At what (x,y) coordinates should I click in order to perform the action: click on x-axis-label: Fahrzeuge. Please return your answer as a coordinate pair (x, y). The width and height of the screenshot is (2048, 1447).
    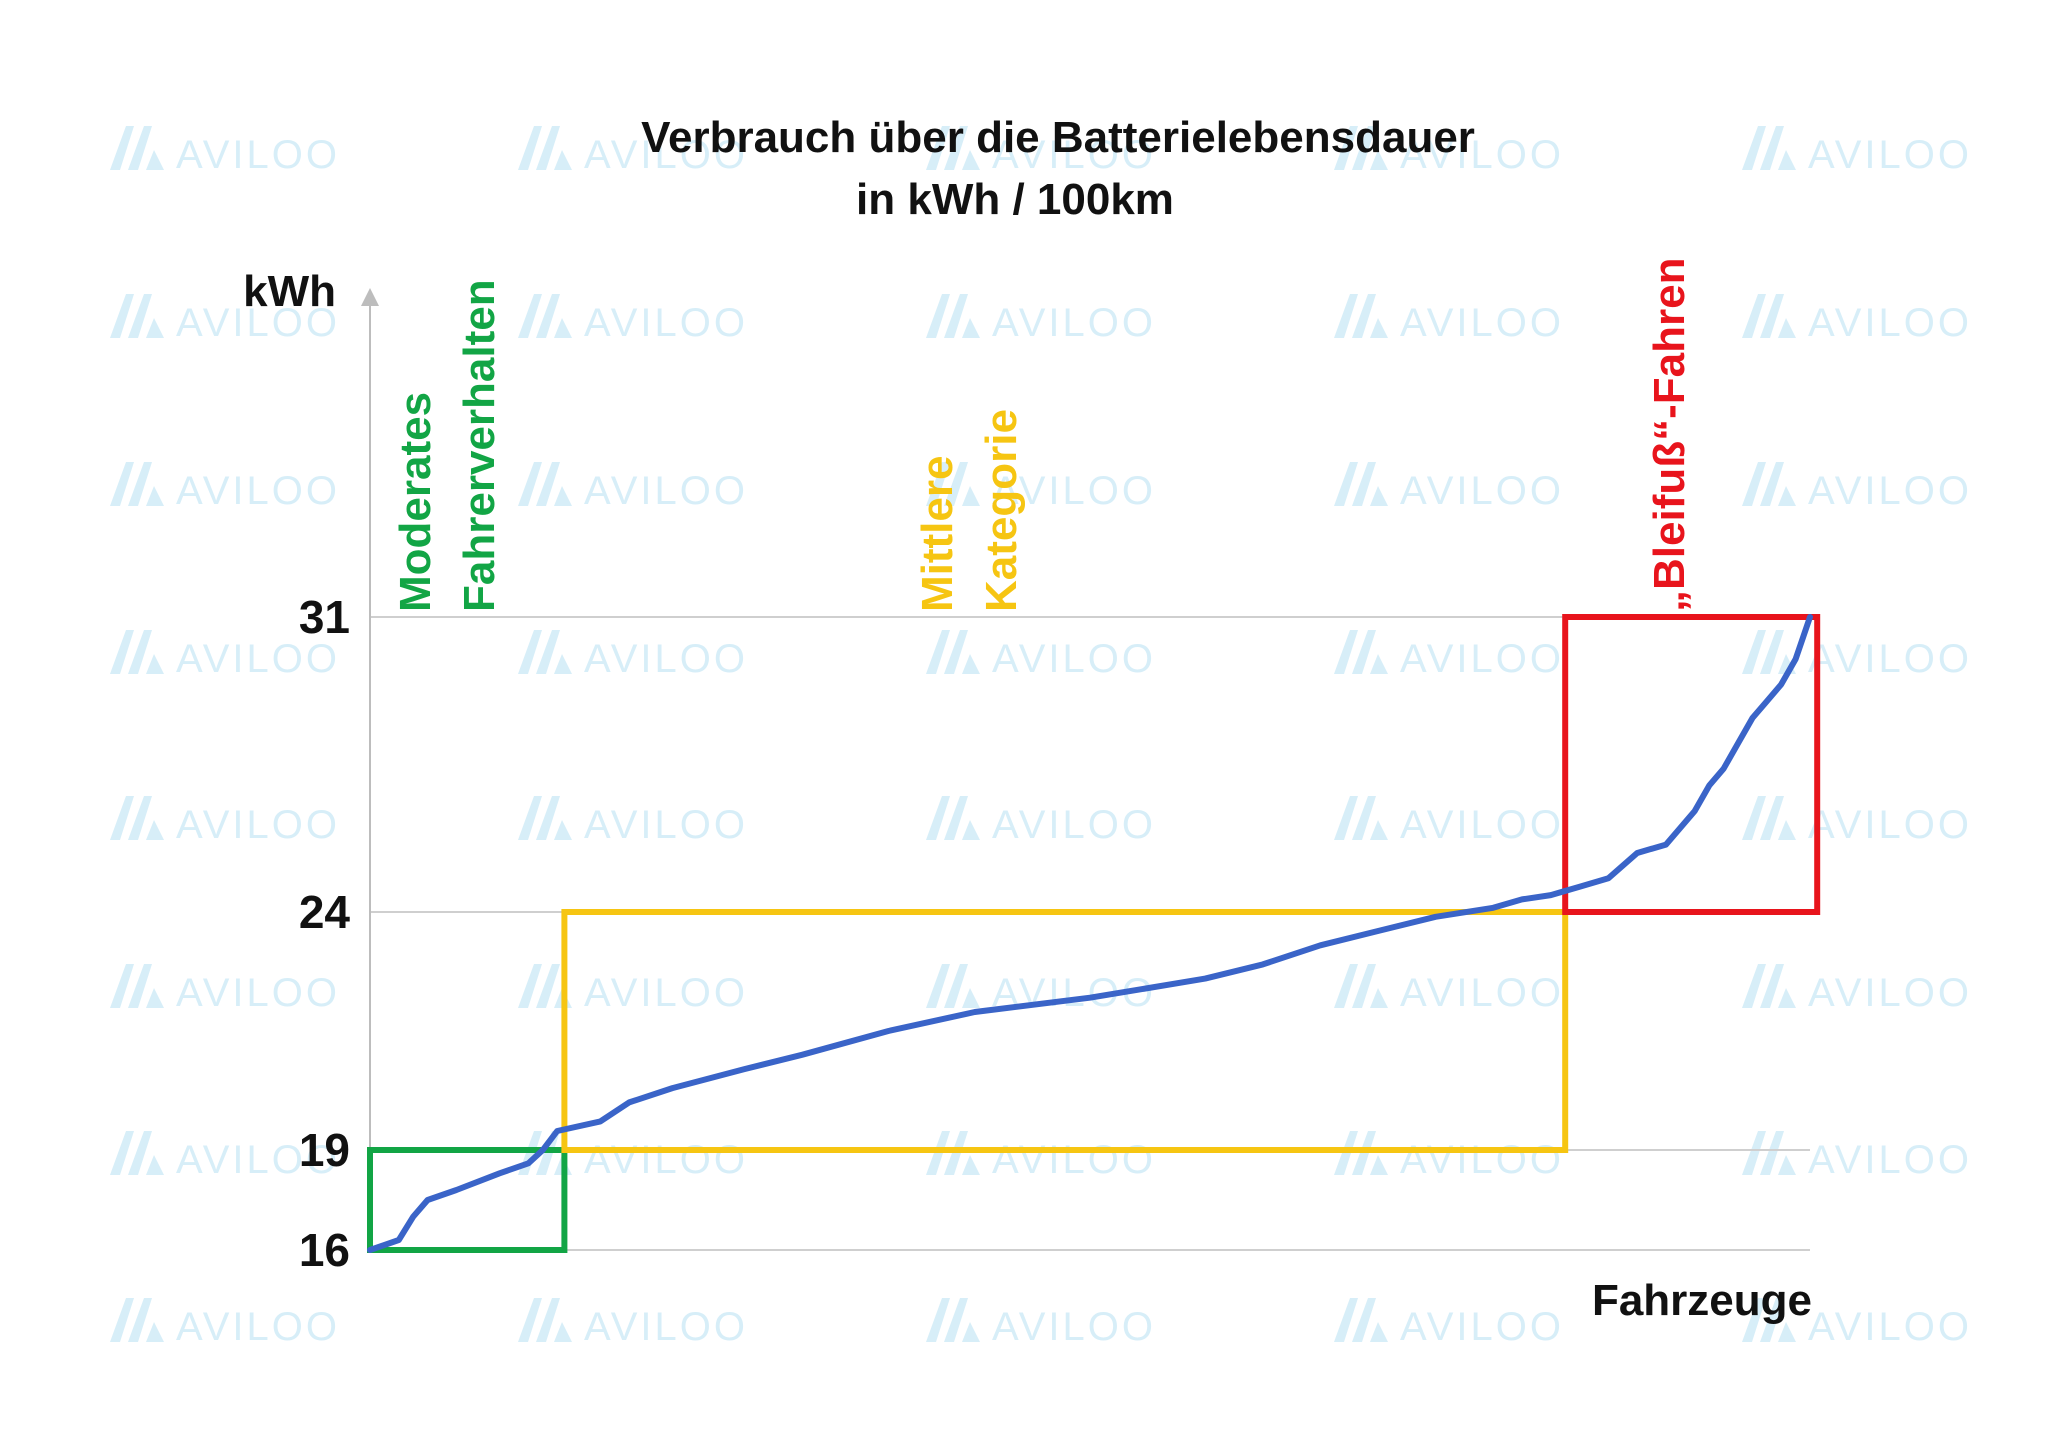
    Looking at the image, I should click on (1702, 1300).